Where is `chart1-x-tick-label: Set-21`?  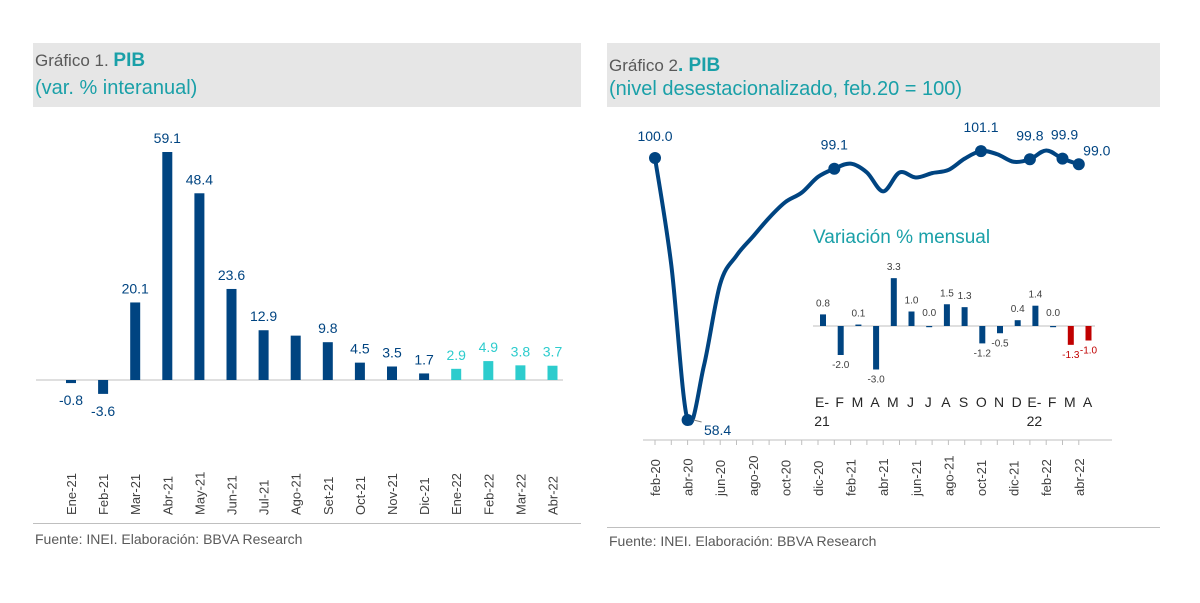 chart1-x-tick-label: Set-21 is located at coordinates (328, 496).